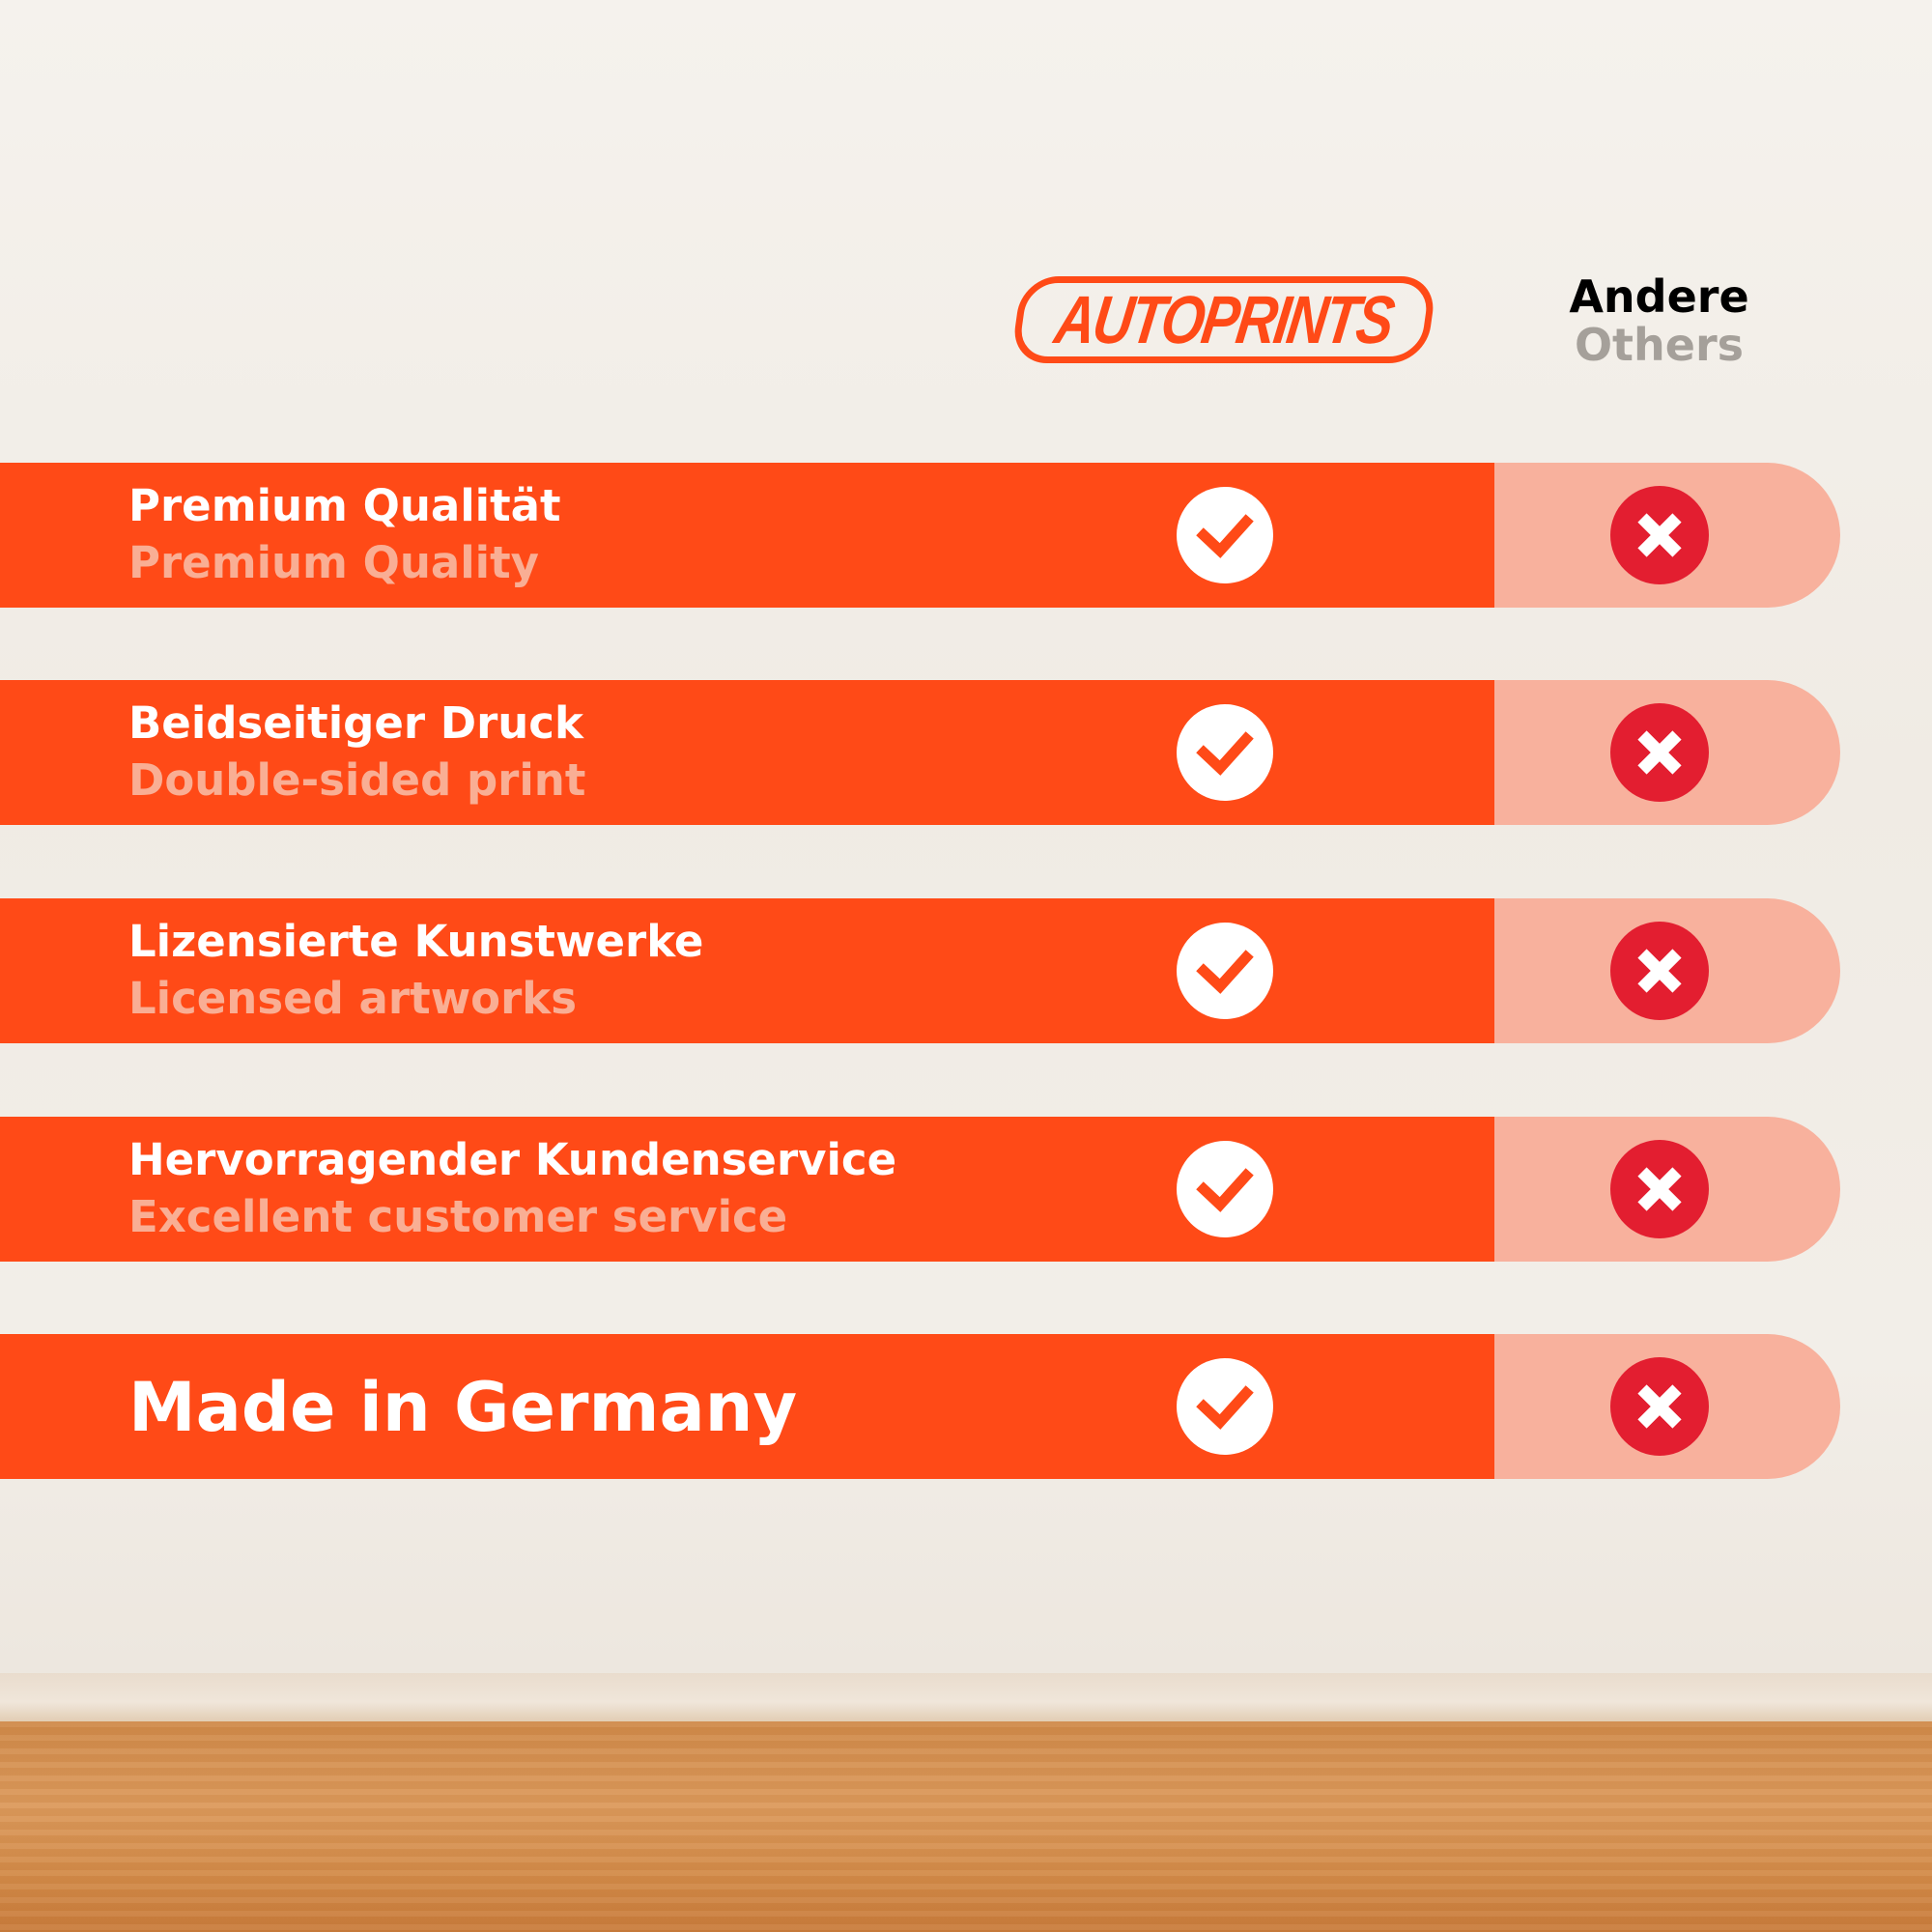 The width and height of the screenshot is (1932, 1932). I want to click on feature-en: Licensed artworks, so click(352, 998).